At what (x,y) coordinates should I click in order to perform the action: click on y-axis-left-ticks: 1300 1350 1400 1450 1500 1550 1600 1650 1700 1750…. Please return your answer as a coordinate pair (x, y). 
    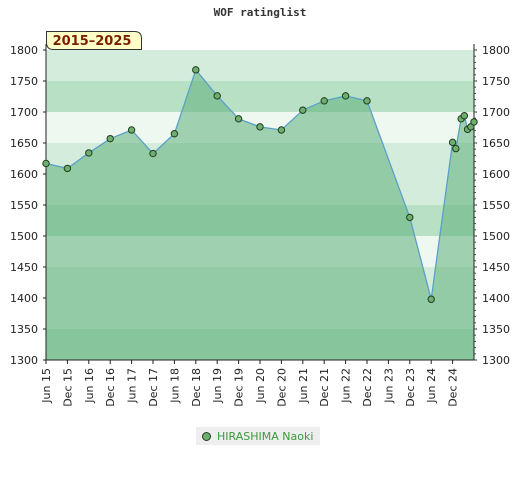
    Looking at the image, I should click on (28, 205).